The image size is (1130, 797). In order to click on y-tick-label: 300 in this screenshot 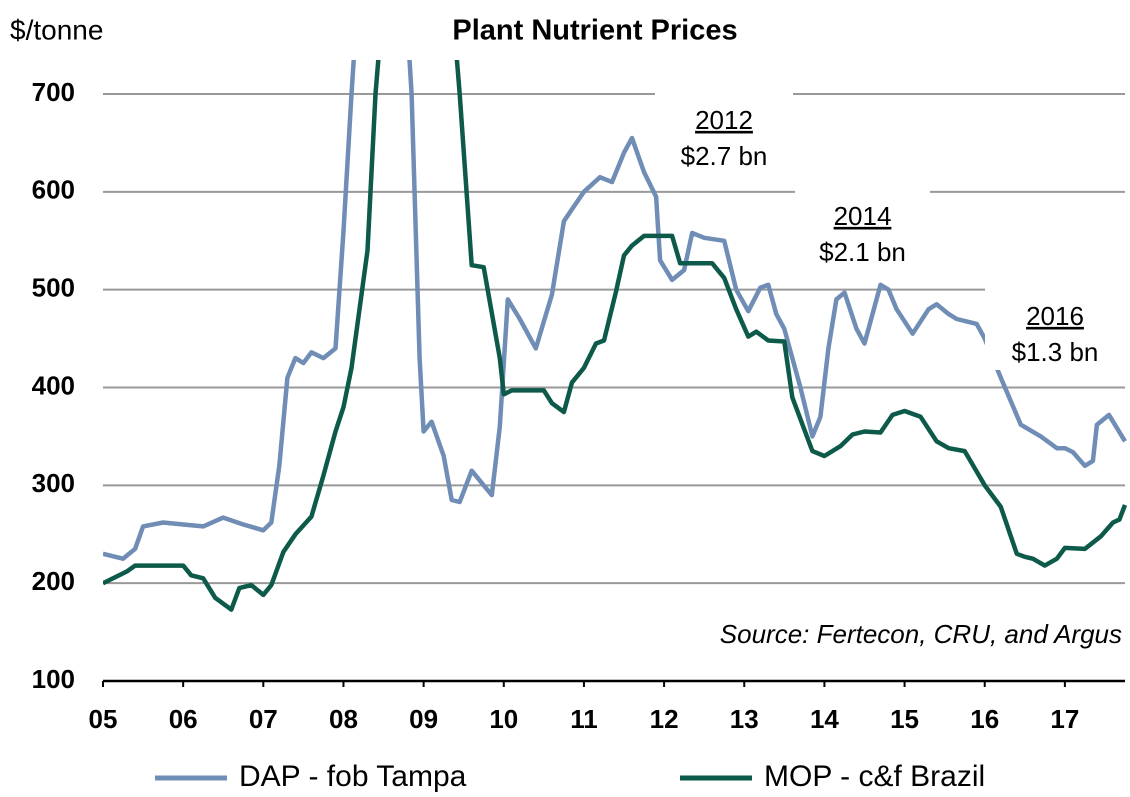, I will do `click(53, 483)`.